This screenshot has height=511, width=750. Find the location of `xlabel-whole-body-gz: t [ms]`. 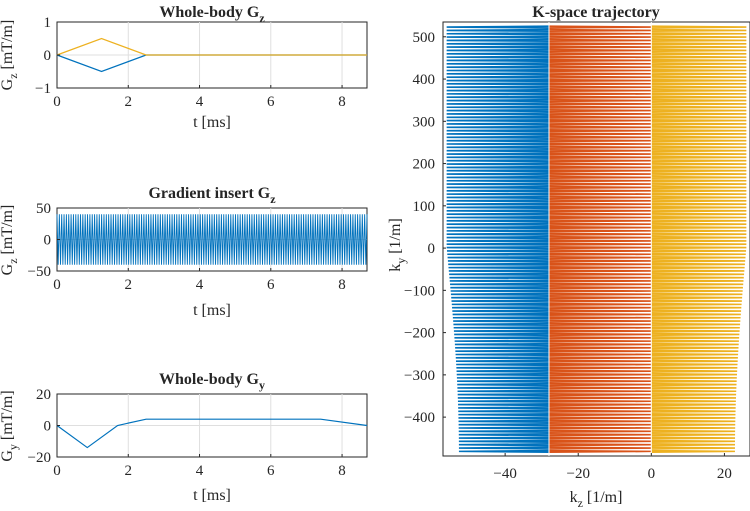

xlabel-whole-body-gz: t [ms] is located at coordinates (212, 122).